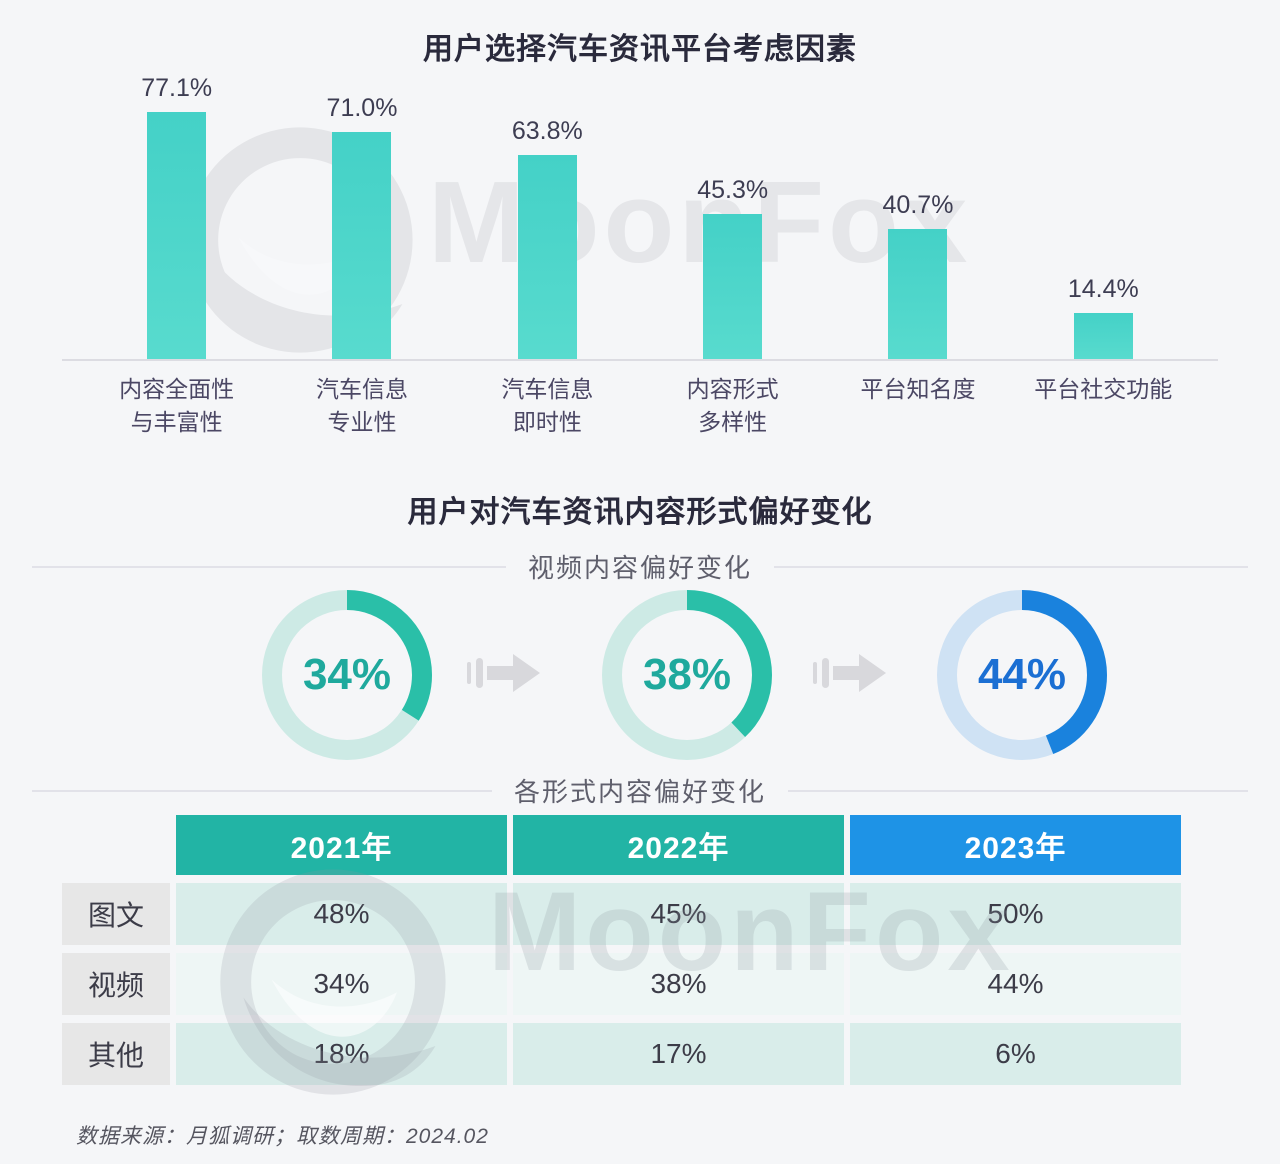 The width and height of the screenshot is (1280, 1164). Describe the element at coordinates (1103, 289) in the screenshot. I see `bar-value-label: 14.4%` at that location.